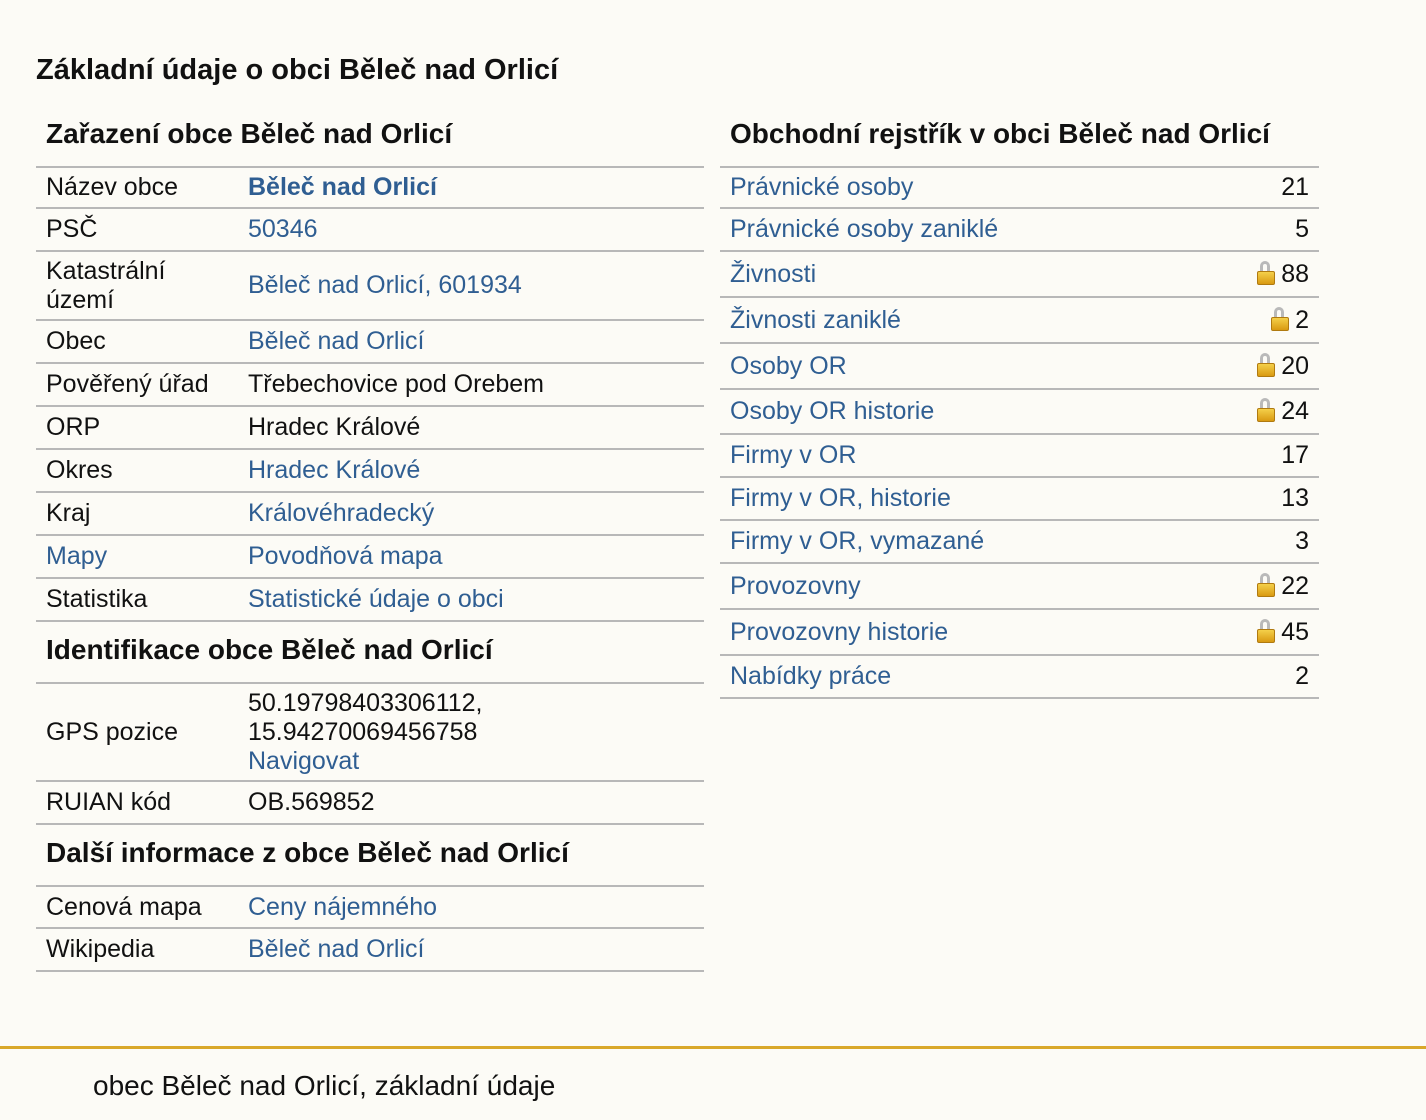 This screenshot has width=1426, height=1120. Describe the element at coordinates (137, 342) in the screenshot. I see `row-label: Obec` at that location.